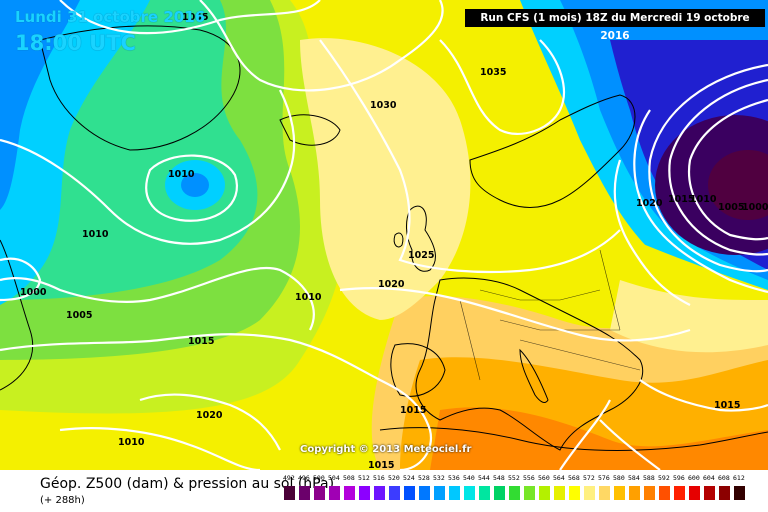 The image size is (768, 512). What do you see at coordinates (379, 478) in the screenshot?
I see `scale-label: 516` at bounding box center [379, 478].